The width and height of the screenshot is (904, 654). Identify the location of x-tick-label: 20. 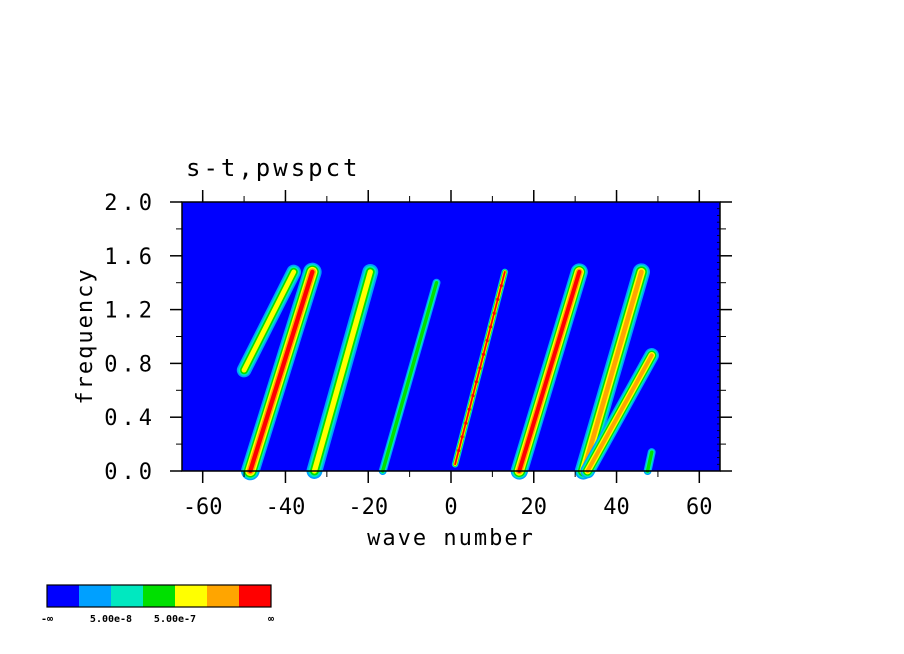
(534, 507).